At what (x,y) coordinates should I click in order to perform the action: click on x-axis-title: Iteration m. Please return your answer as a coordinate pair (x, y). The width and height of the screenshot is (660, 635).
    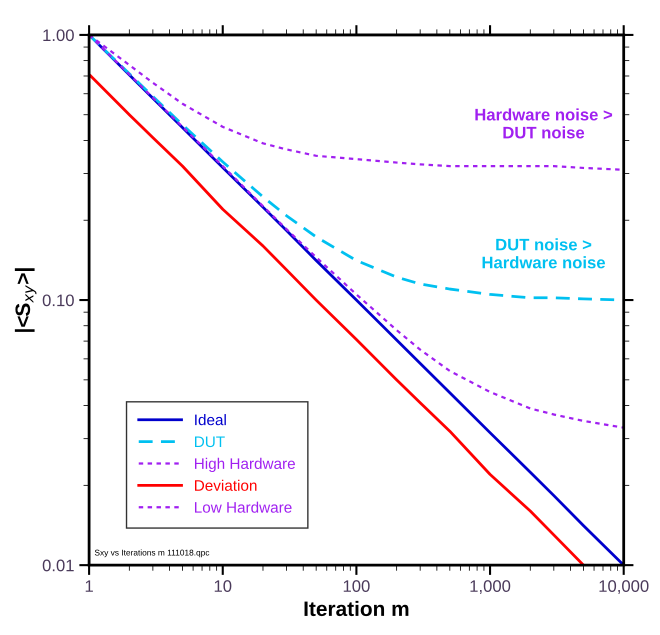
    Looking at the image, I should click on (356, 608).